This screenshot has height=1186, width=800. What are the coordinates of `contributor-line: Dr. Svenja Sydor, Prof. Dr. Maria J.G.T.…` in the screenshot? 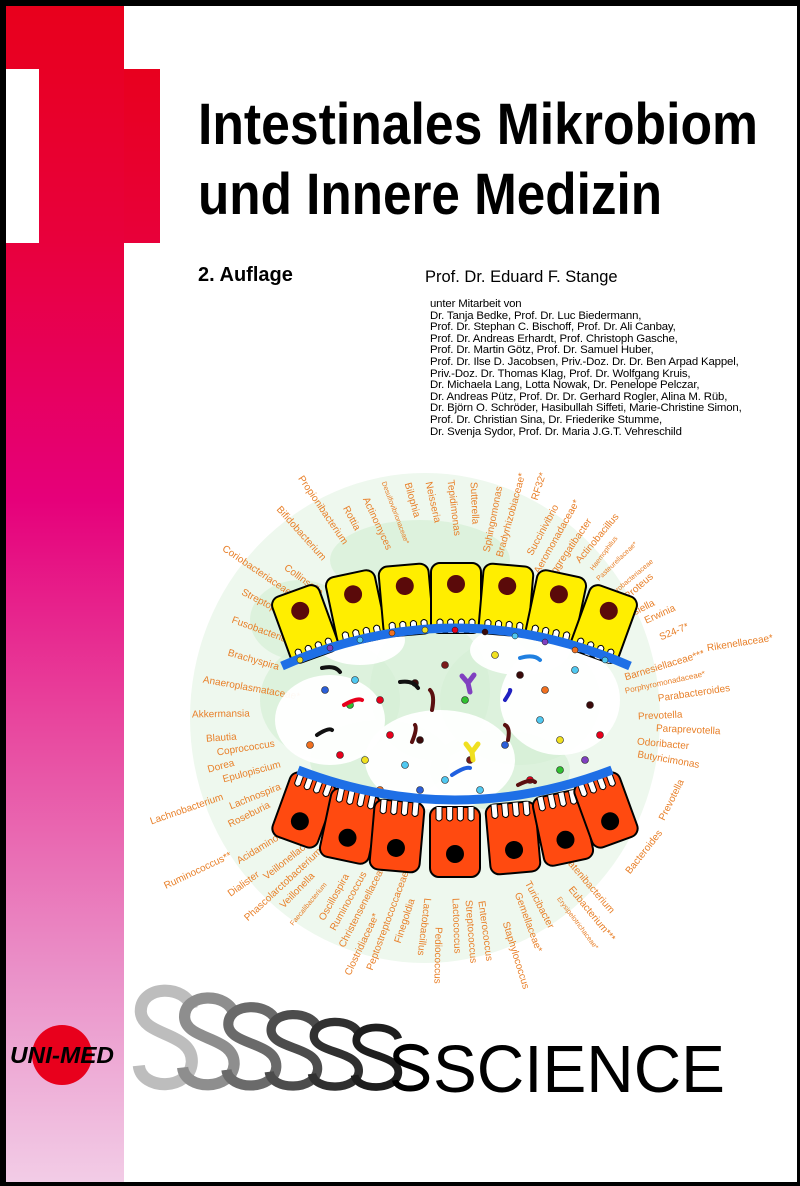 It's located at (556, 431).